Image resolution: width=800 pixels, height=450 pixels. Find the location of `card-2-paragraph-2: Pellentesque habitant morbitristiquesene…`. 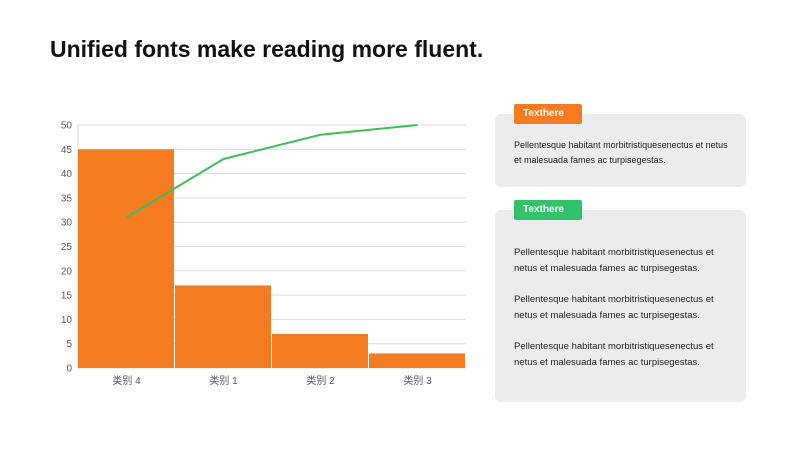

card-2-paragraph-2: Pellentesque habitant morbitristiquesene… is located at coordinates (614, 307).